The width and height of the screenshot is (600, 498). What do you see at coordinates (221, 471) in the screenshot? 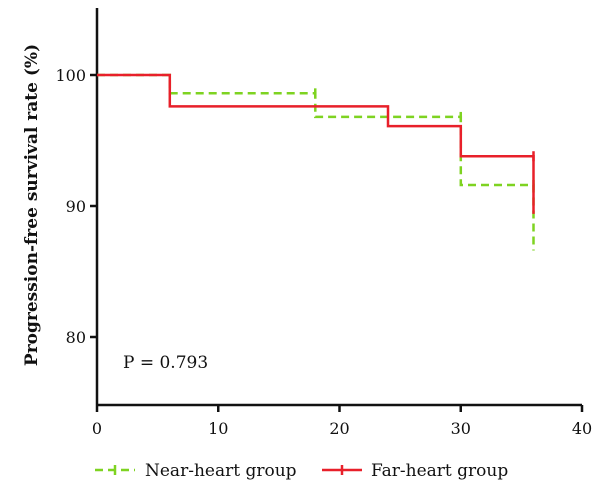
I see `legend-label: Near-heart group` at bounding box center [221, 471].